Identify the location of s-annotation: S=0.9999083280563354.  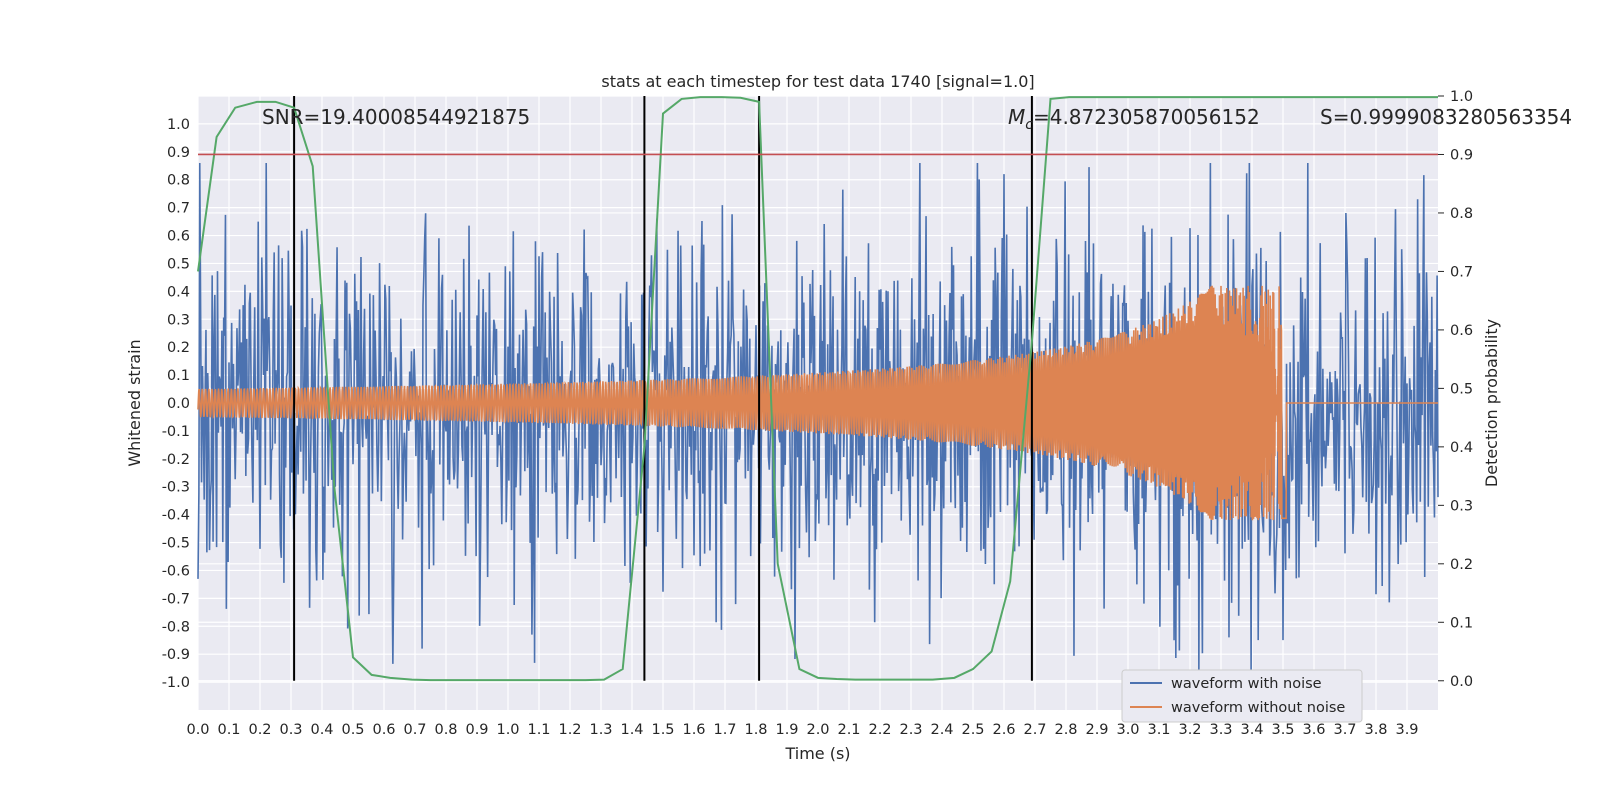
(1446, 117).